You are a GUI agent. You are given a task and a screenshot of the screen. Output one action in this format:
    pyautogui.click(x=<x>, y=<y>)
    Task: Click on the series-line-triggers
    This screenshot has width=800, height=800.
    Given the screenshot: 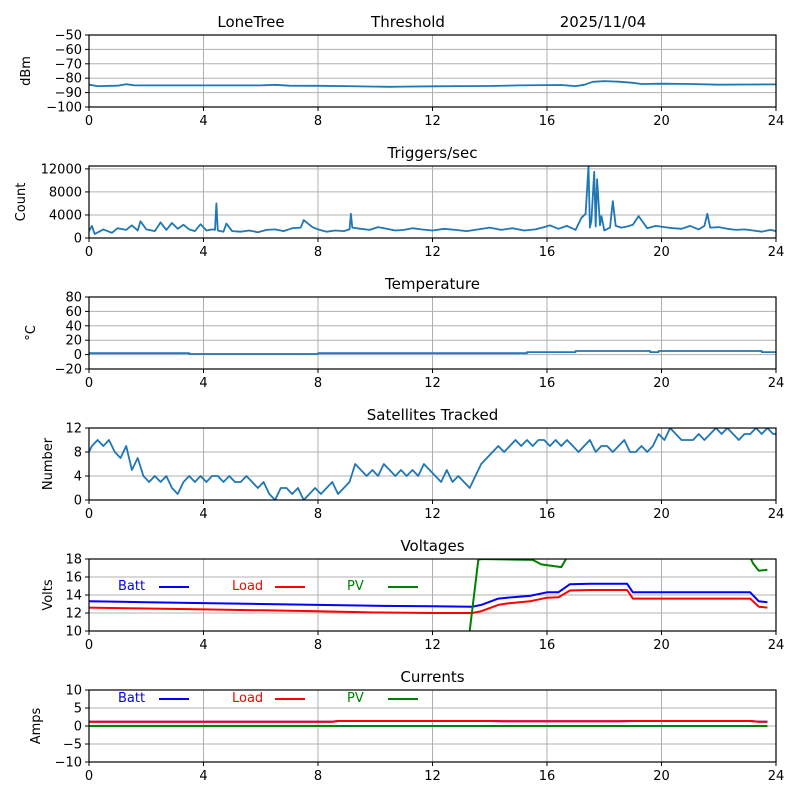 What is the action you would take?
    pyautogui.click(x=432, y=200)
    